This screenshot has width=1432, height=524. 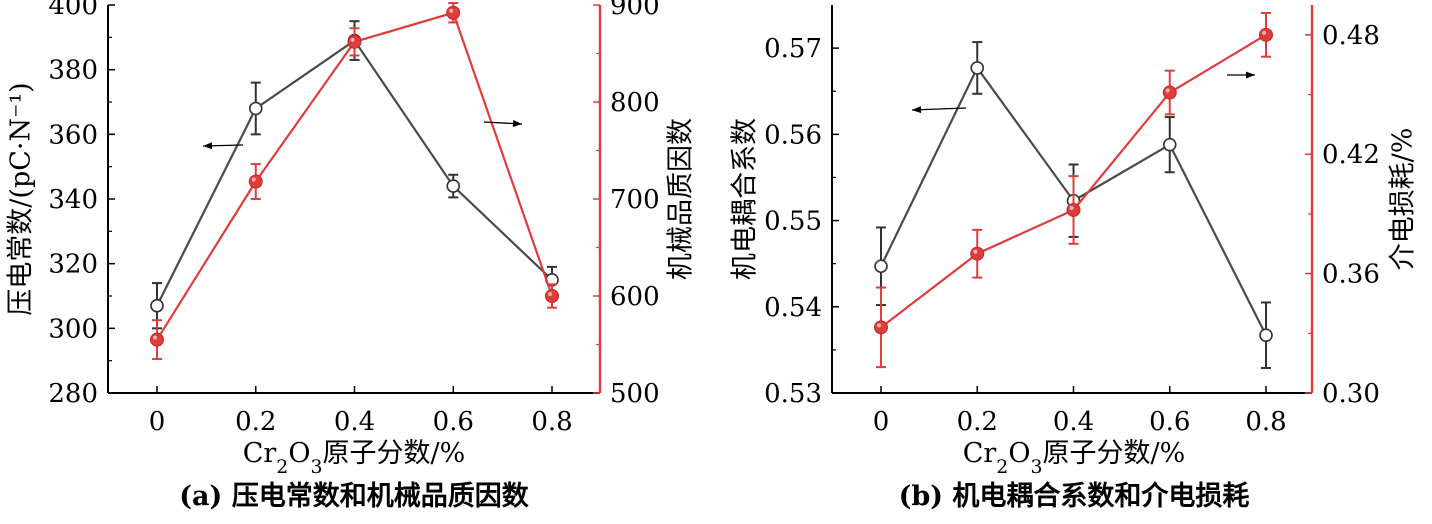 What do you see at coordinates (1351, 36) in the screenshot?
I see `y-right-tick-label: 0.48` at bounding box center [1351, 36].